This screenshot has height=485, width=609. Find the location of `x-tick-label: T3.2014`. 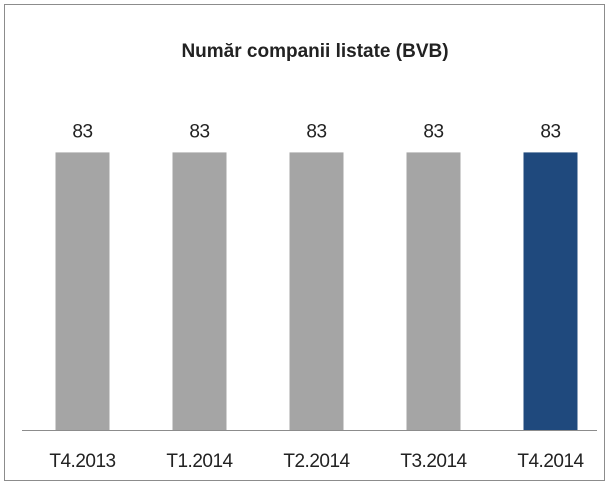

x-tick-label: T3.2014 is located at coordinates (433, 461).